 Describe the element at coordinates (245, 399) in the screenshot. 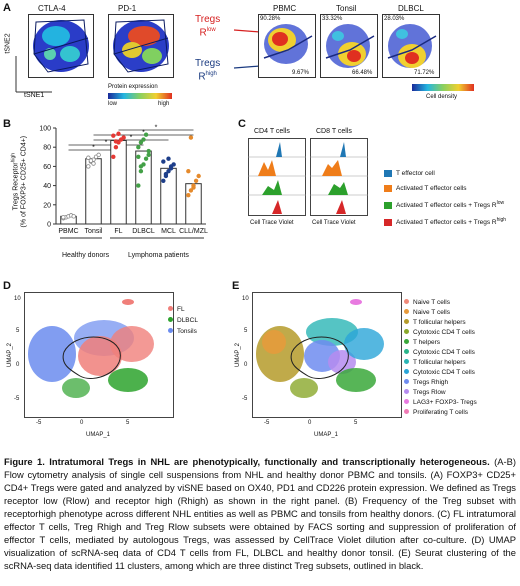

I see `umap-e-ytick: -5` at that location.